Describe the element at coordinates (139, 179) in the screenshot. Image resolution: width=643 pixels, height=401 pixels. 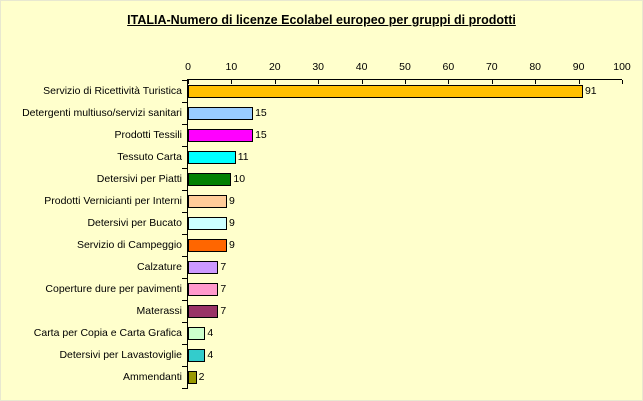
I see `category-label: Detersivi per Piatti` at that location.